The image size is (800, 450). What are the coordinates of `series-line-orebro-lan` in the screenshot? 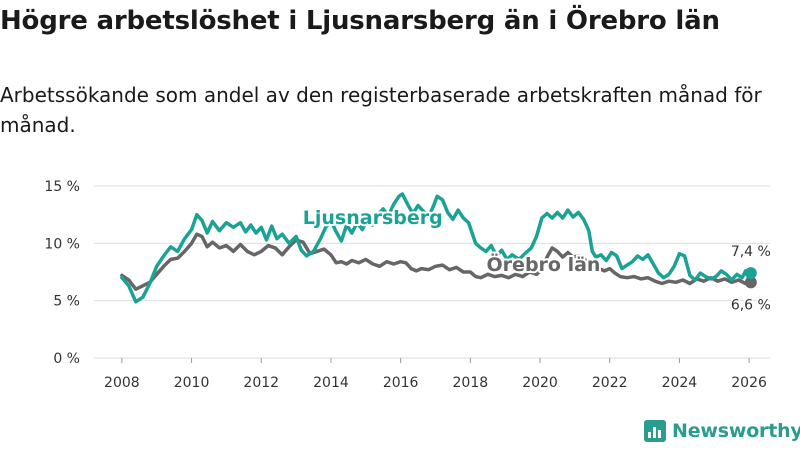 It's located at (436, 261).